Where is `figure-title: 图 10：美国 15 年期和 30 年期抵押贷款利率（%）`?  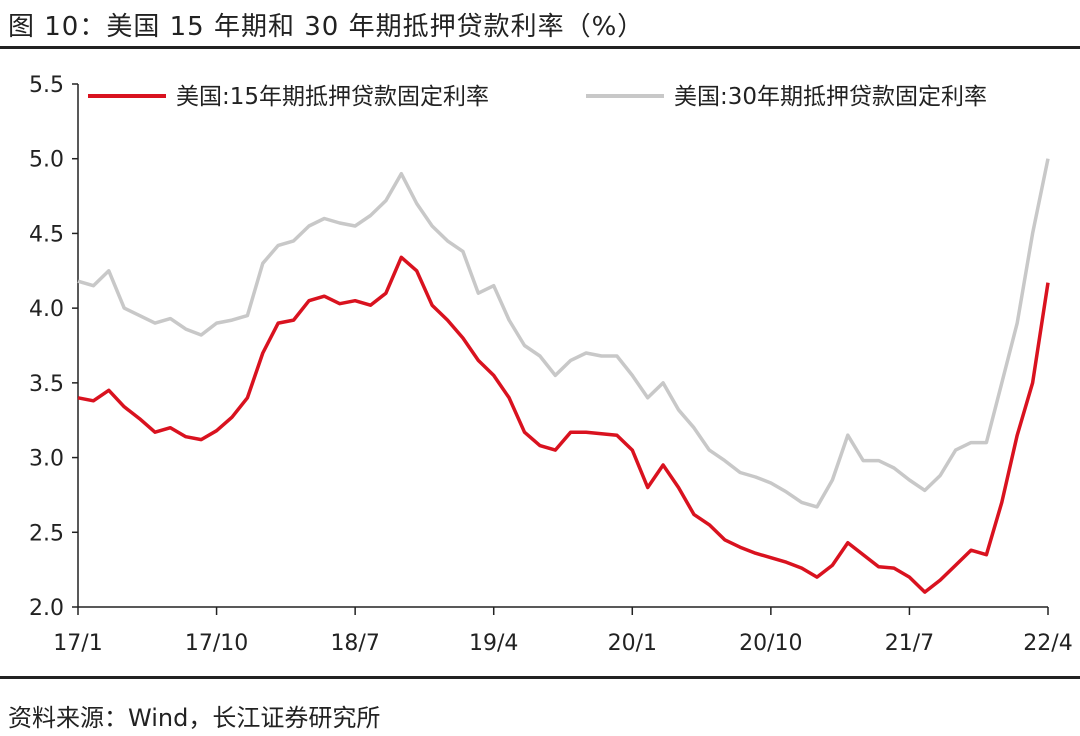 figure-title: 图 10：美国 15 年期和 30 年期抵押贷款利率（%） is located at coordinates (326, 27).